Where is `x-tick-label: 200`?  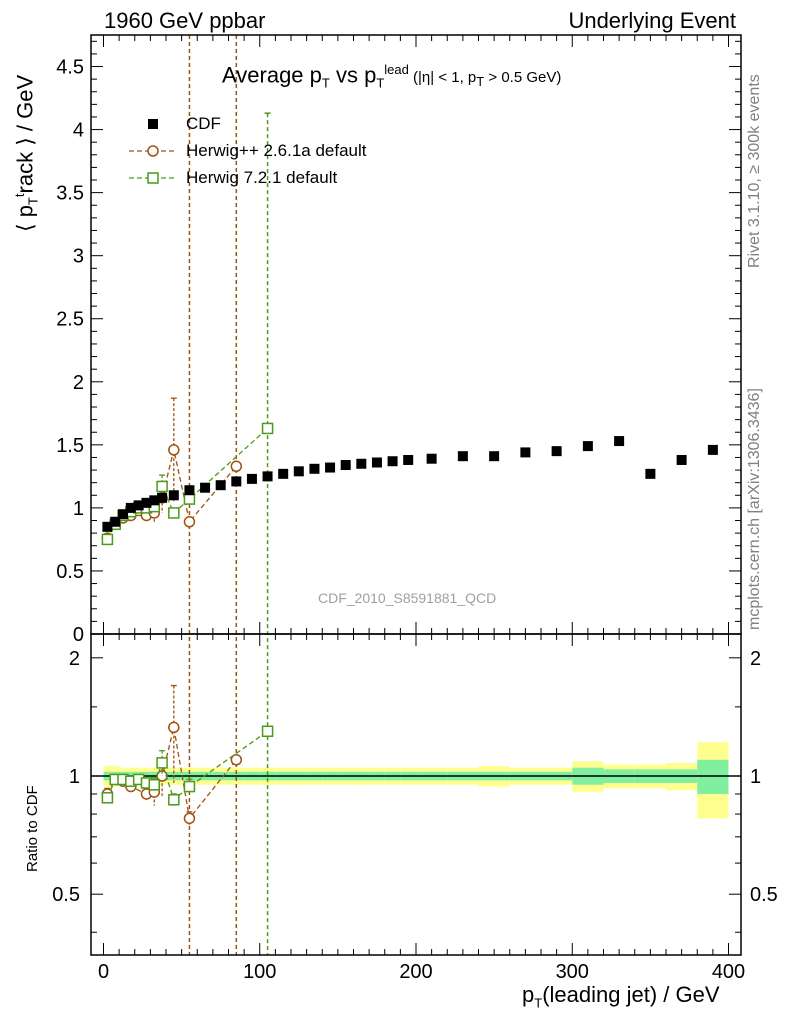
x-tick-label: 200 is located at coordinates (415, 972).